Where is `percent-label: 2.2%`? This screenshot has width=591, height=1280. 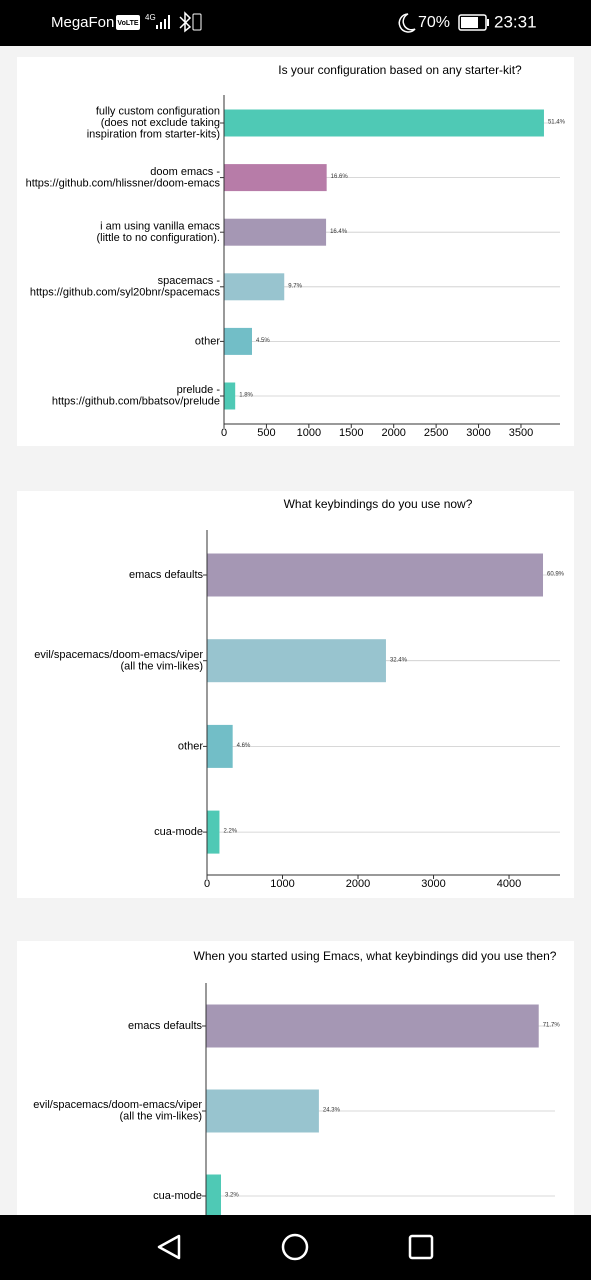
percent-label: 2.2% is located at coordinates (230, 832).